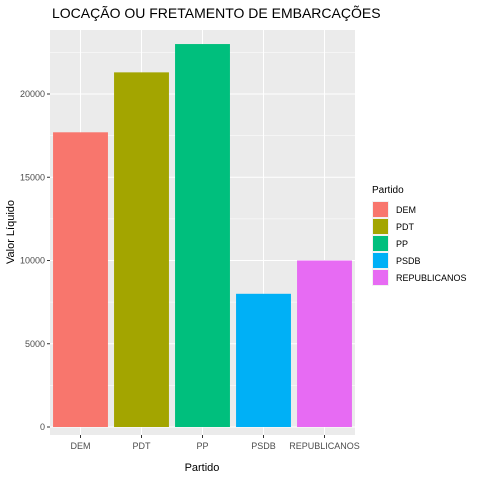  Describe the element at coordinates (380, 226) in the screenshot. I see `legend-swatch-pdt` at that location.